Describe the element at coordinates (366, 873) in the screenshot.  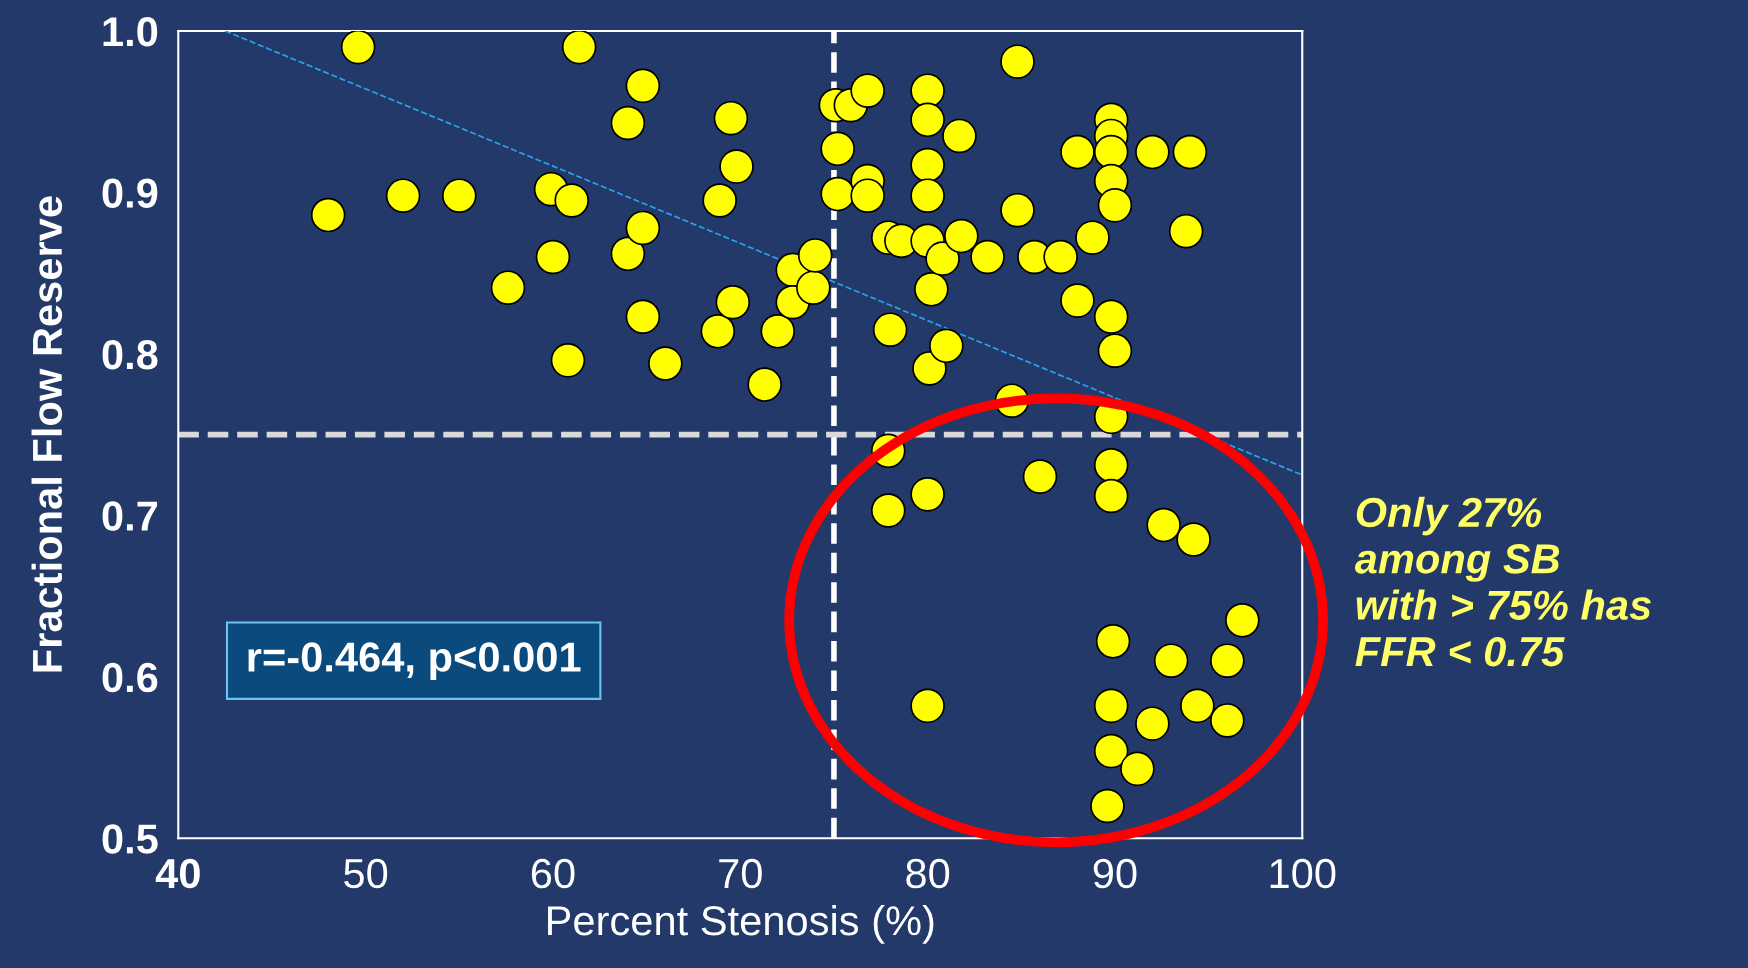
I see `x-tick-label: 50` at that location.